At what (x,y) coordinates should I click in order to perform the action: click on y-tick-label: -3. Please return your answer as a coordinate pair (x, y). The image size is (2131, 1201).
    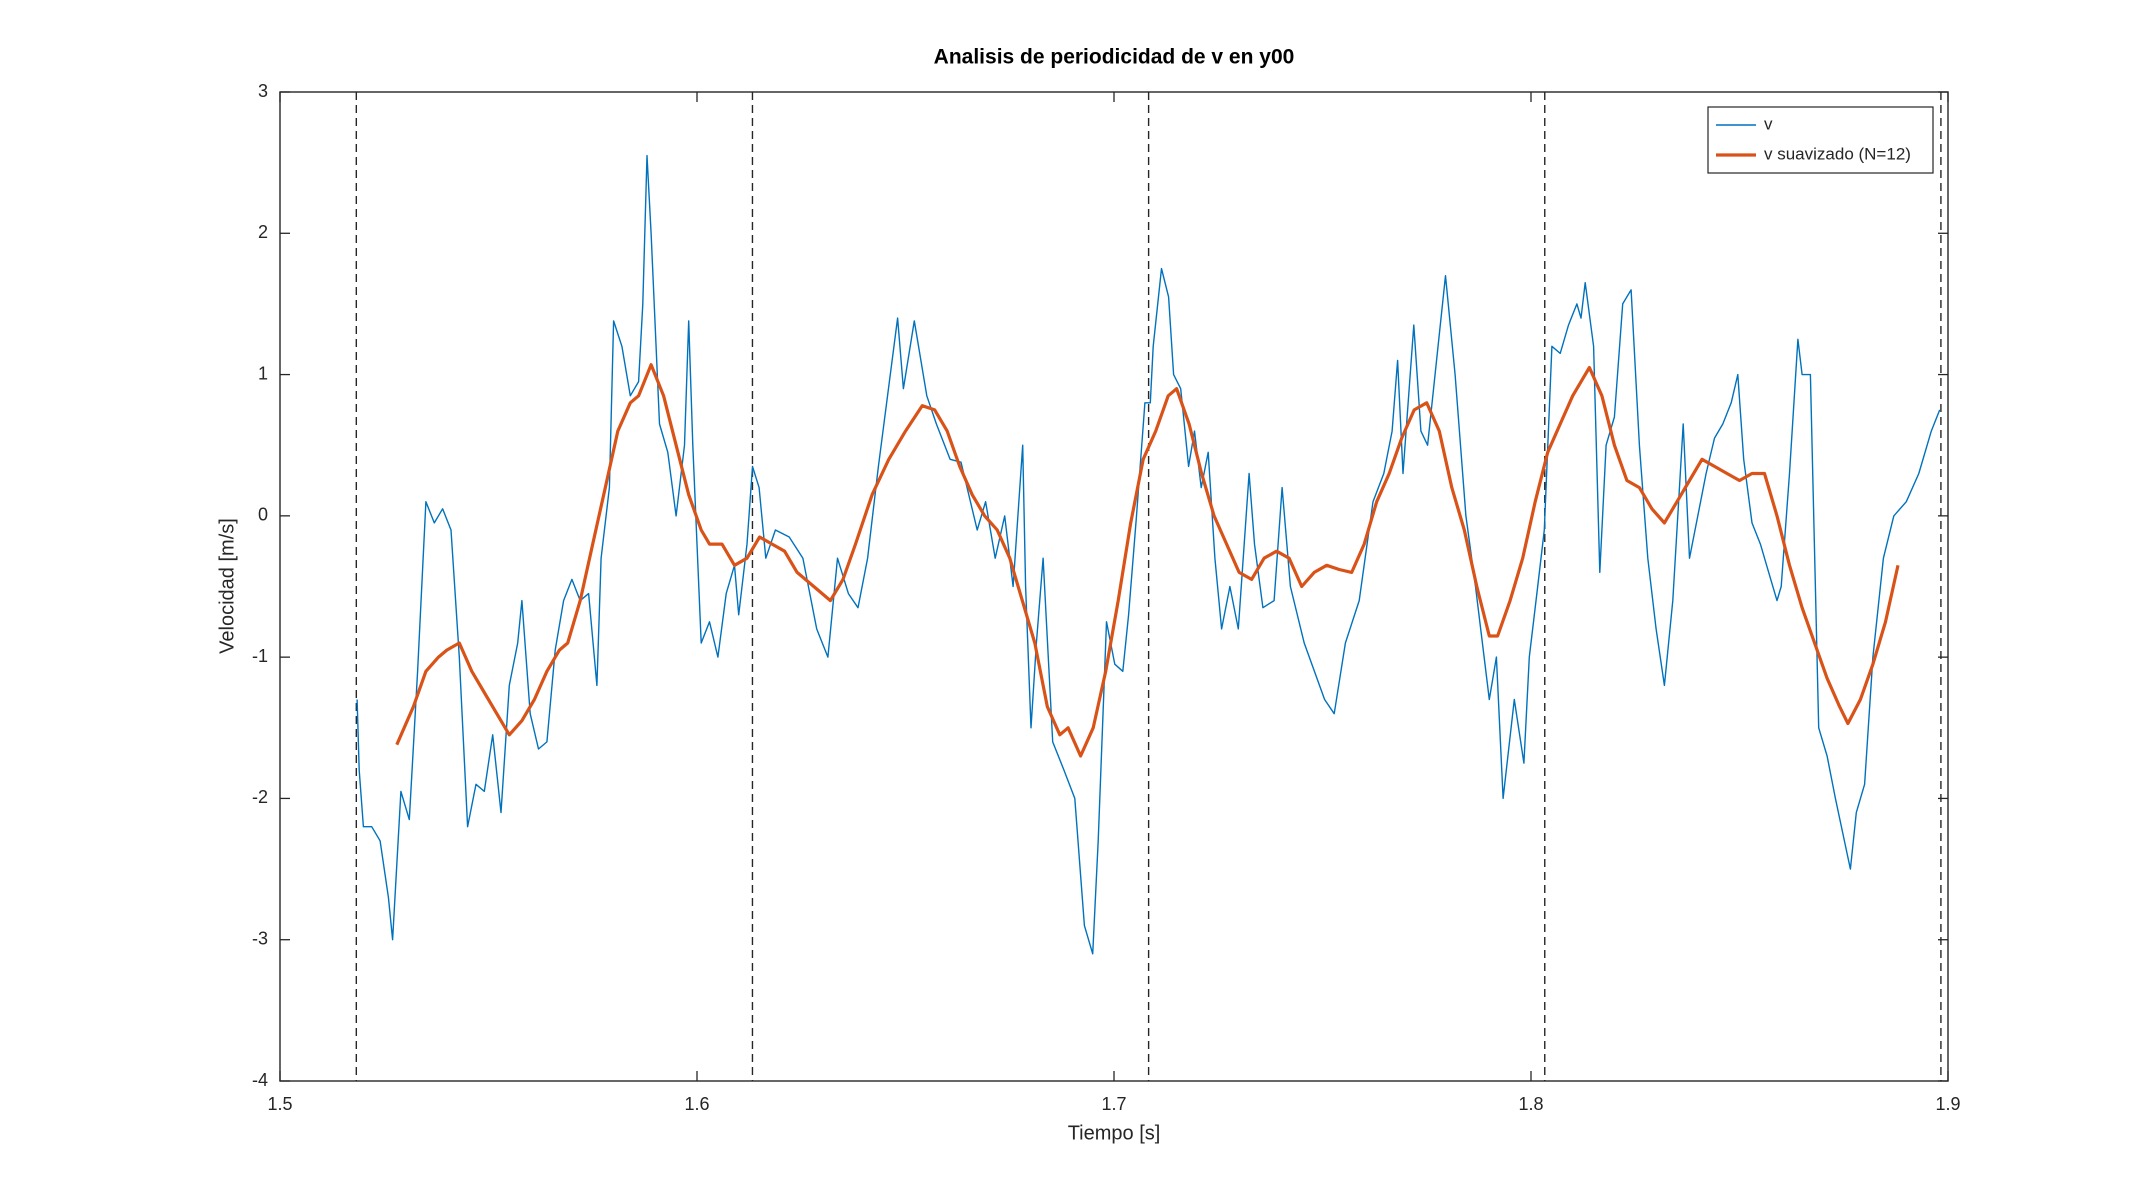
    Looking at the image, I should click on (260, 938).